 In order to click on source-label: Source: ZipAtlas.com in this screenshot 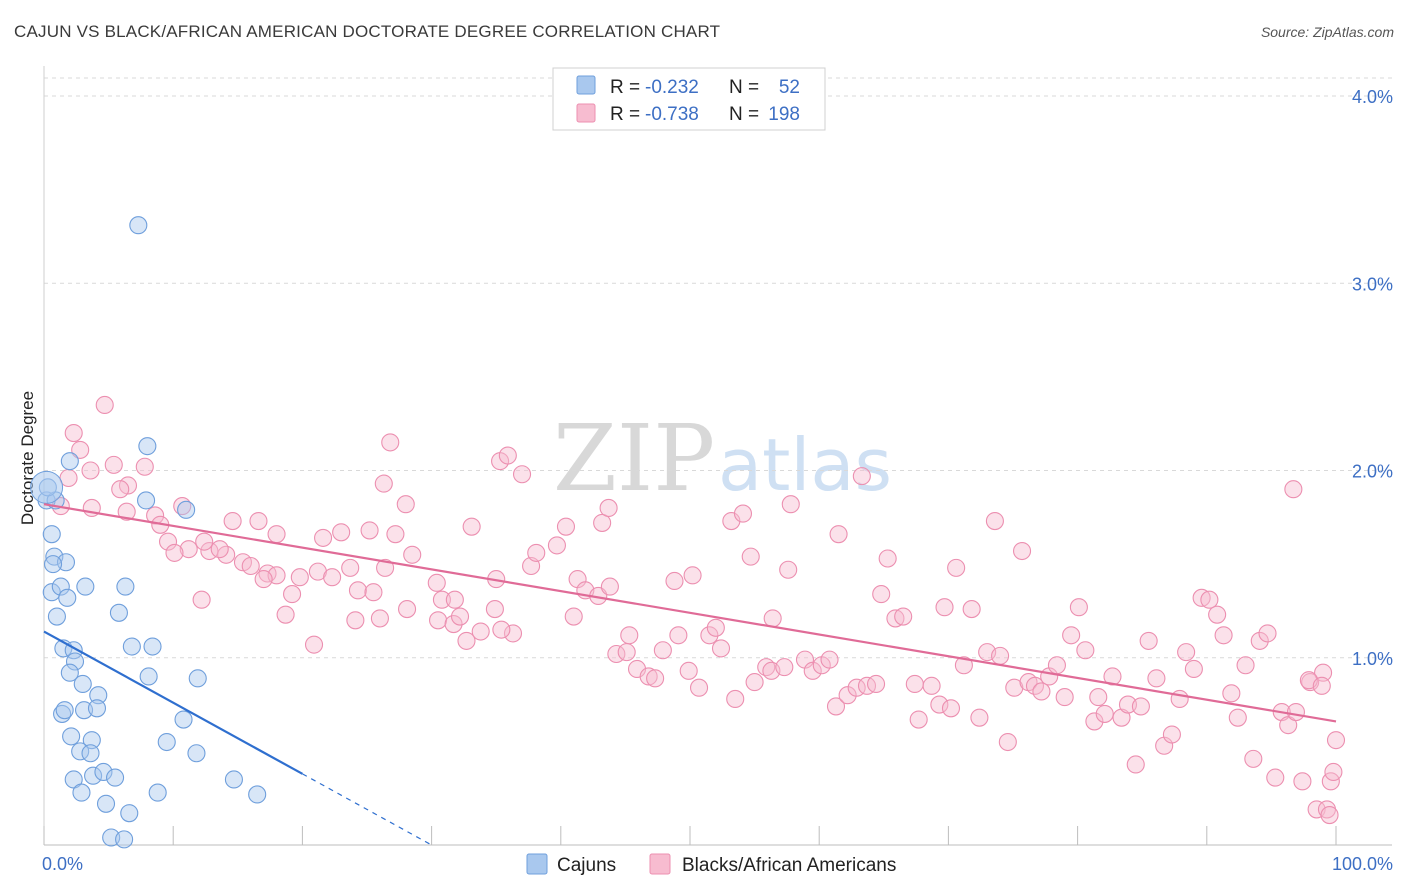, I will do `click(1327, 32)`.